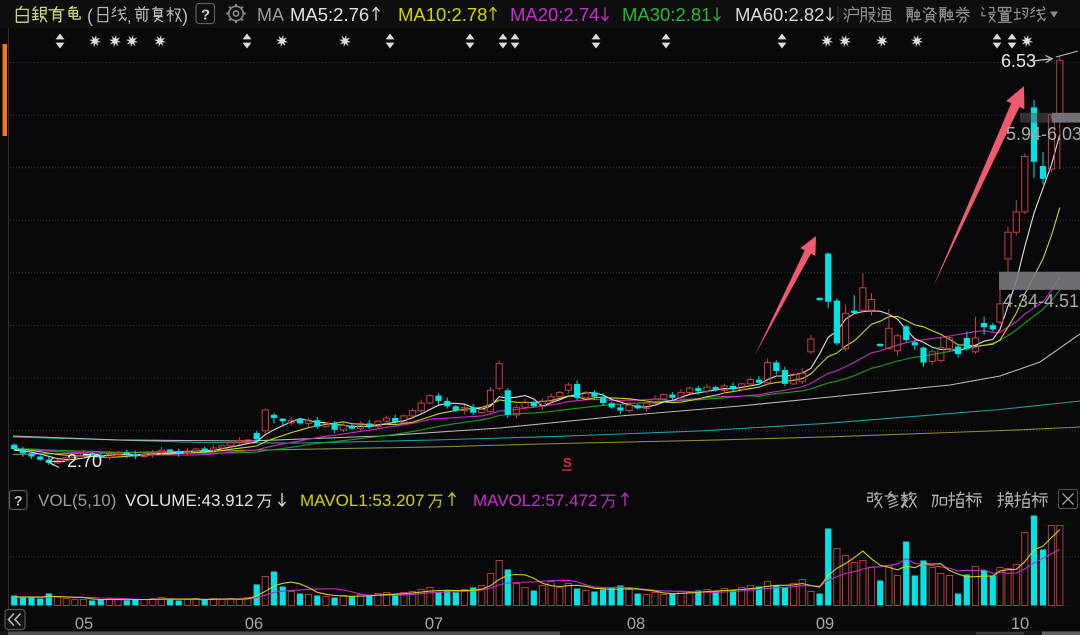 Image resolution: width=1080 pixels, height=635 pixels. What do you see at coordinates (189, 500) in the screenshot?
I see `svg-text: VOLUME:43.912` at bounding box center [189, 500].